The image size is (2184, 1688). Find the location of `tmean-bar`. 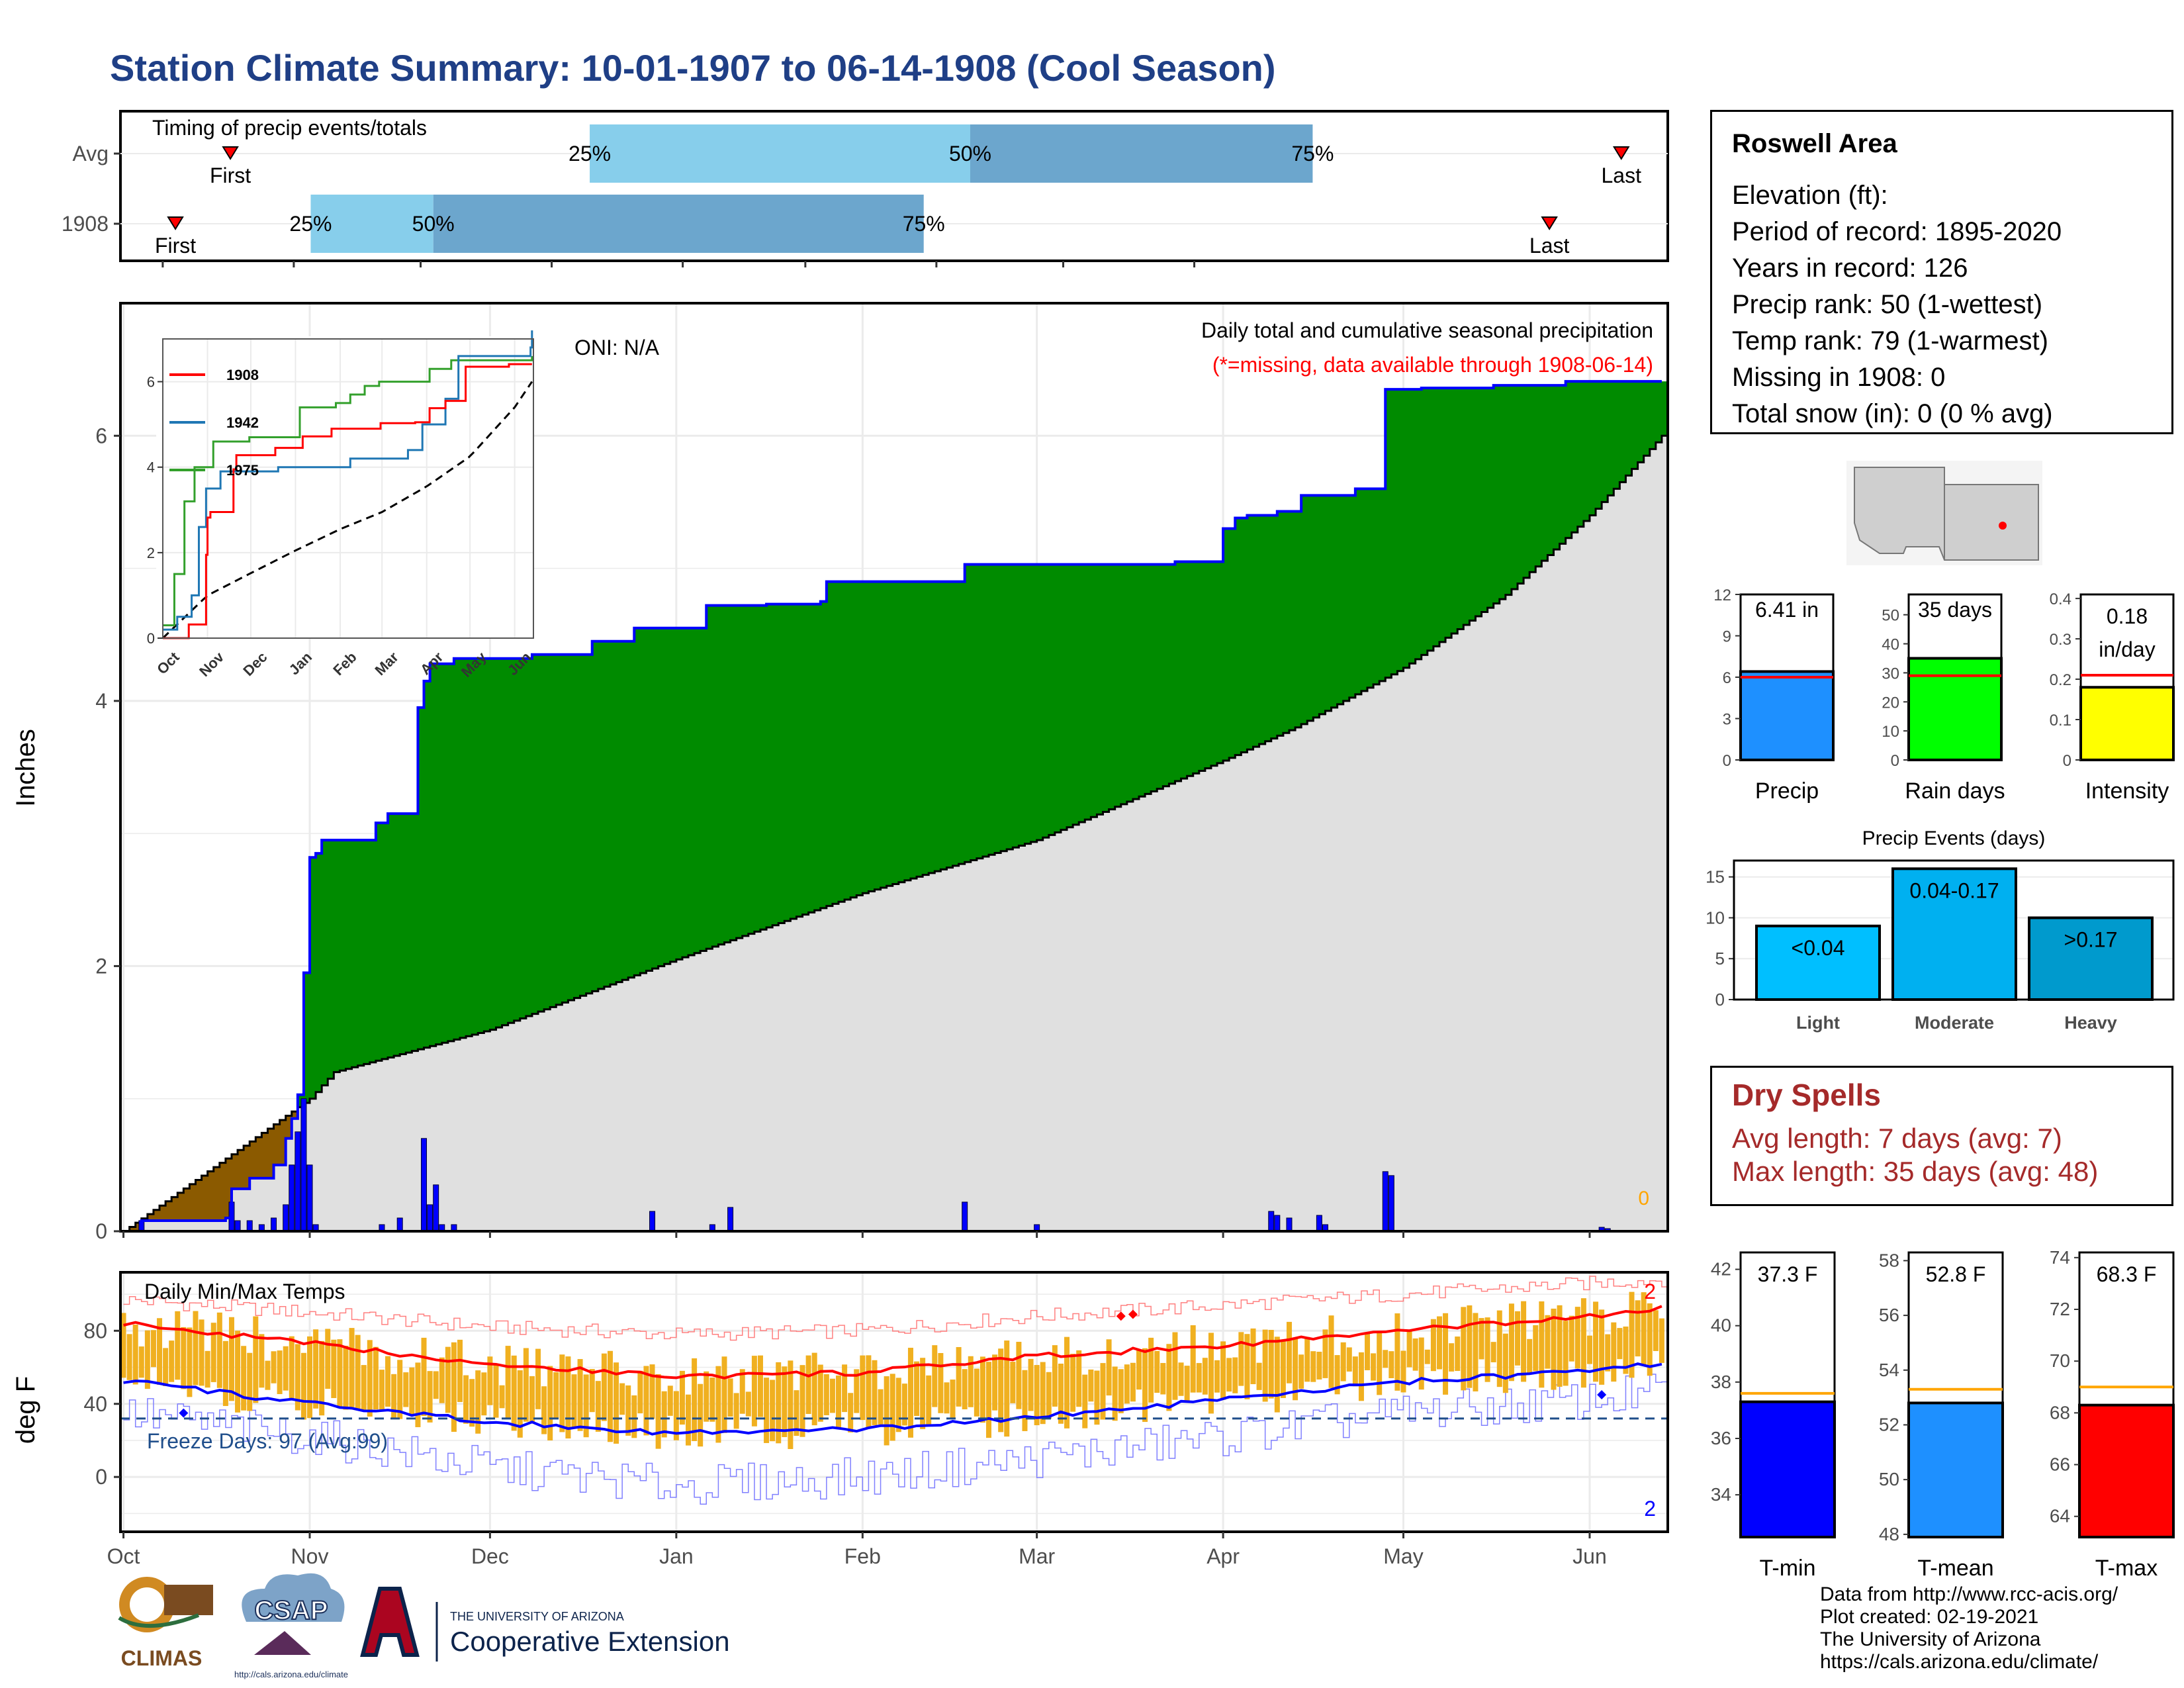

tmean-bar is located at coordinates (1955, 1469).